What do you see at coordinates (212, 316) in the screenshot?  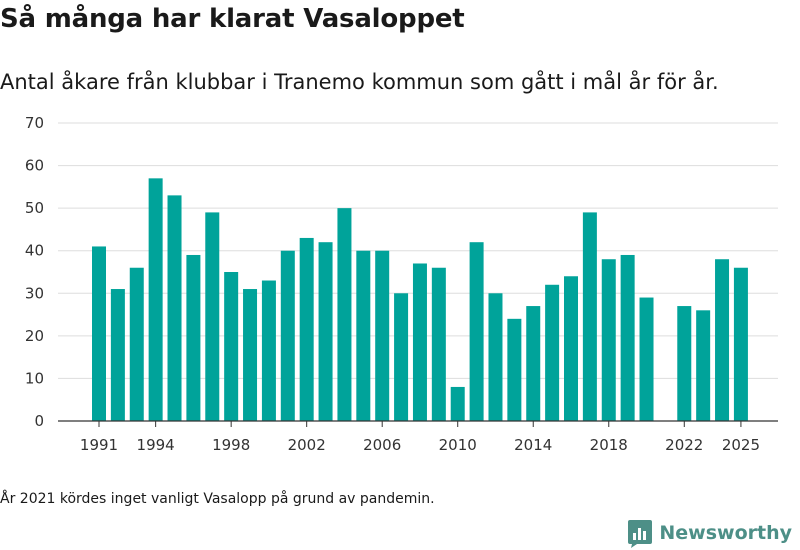 I see `bar-1997` at bounding box center [212, 316].